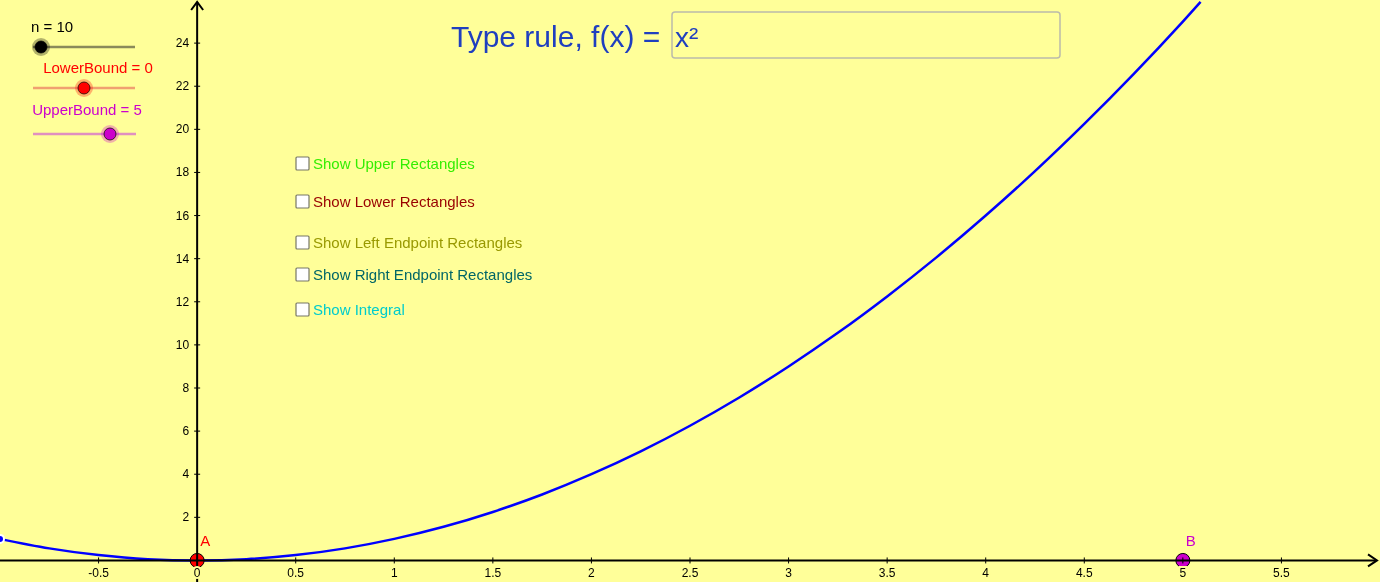 The height and width of the screenshot is (584, 1382). What do you see at coordinates (99, 573) in the screenshot?
I see `x-tick-label: -0.5` at bounding box center [99, 573].